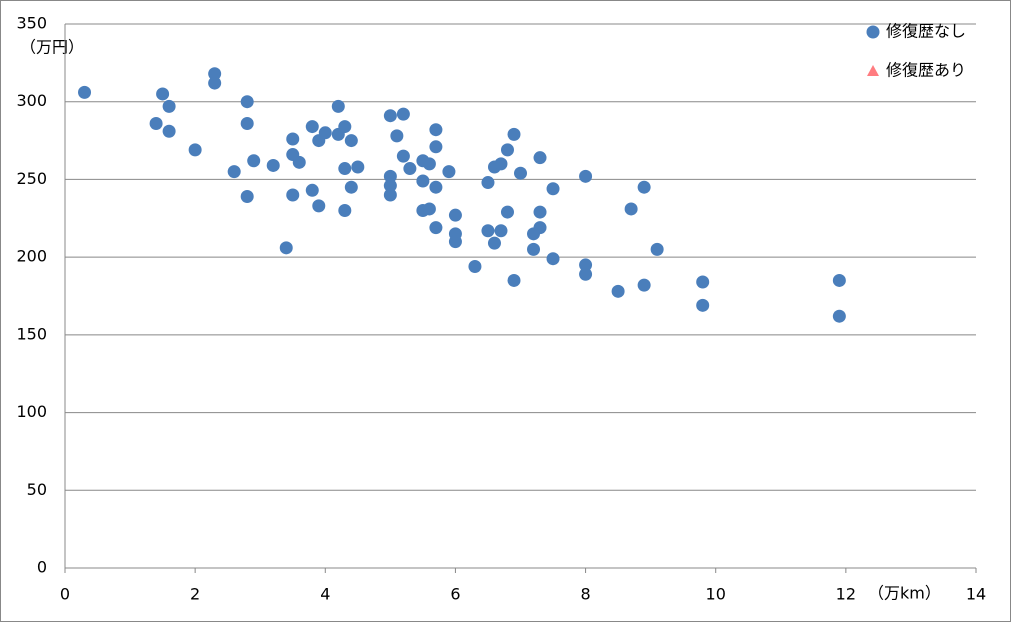 Image resolution: width=1011 pixels, height=622 pixels. What do you see at coordinates (904, 593) in the screenshot?
I see `x-unit-label: （万km）` at bounding box center [904, 593].